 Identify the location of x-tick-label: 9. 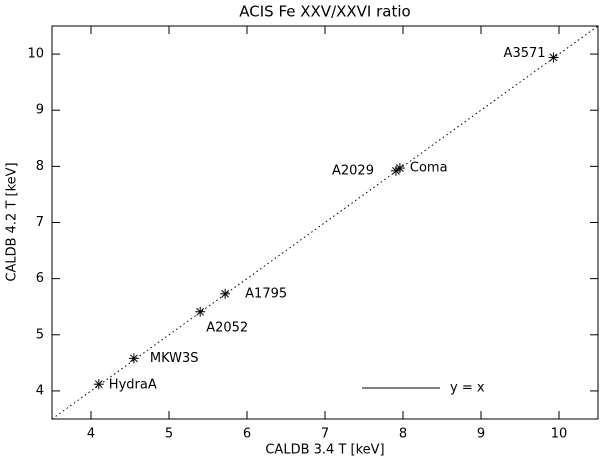
(481, 434).